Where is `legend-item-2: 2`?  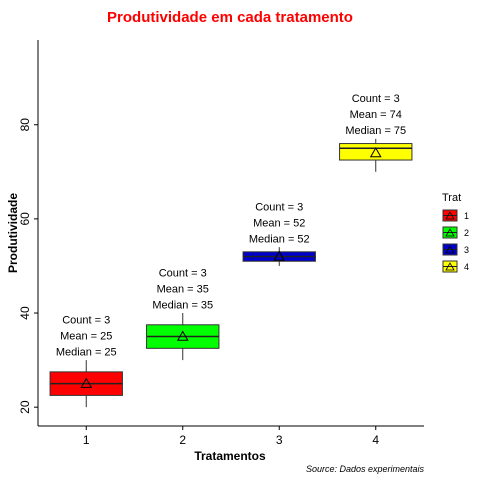 legend-item-2: 2 is located at coordinates (455, 232).